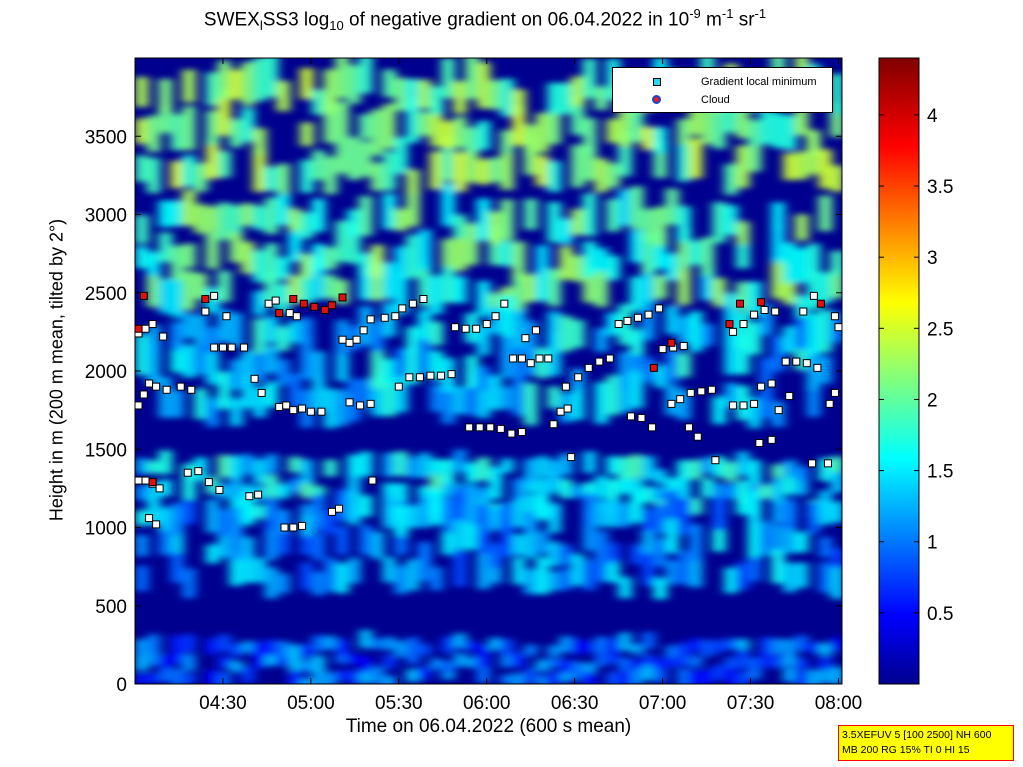  What do you see at coordinates (759, 82) in the screenshot?
I see `legend-item-minimum: Gradient local minimum` at bounding box center [759, 82].